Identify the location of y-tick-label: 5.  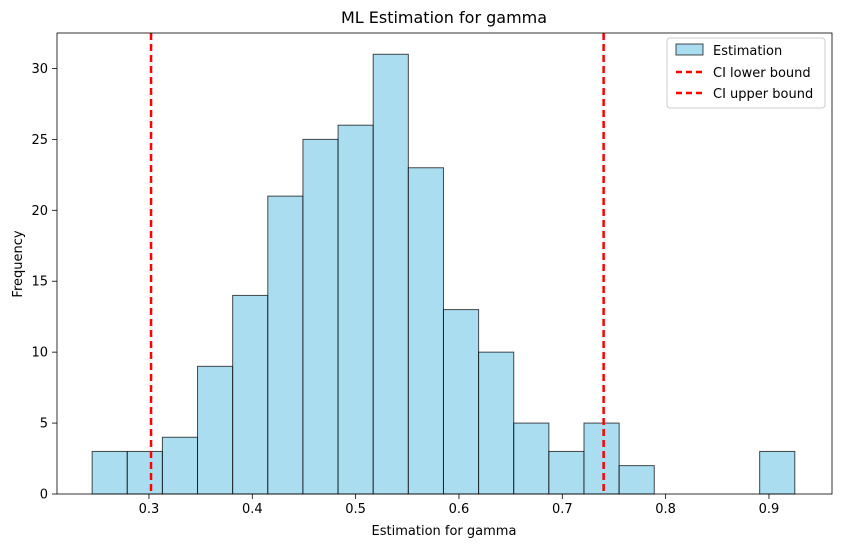
(44, 424).